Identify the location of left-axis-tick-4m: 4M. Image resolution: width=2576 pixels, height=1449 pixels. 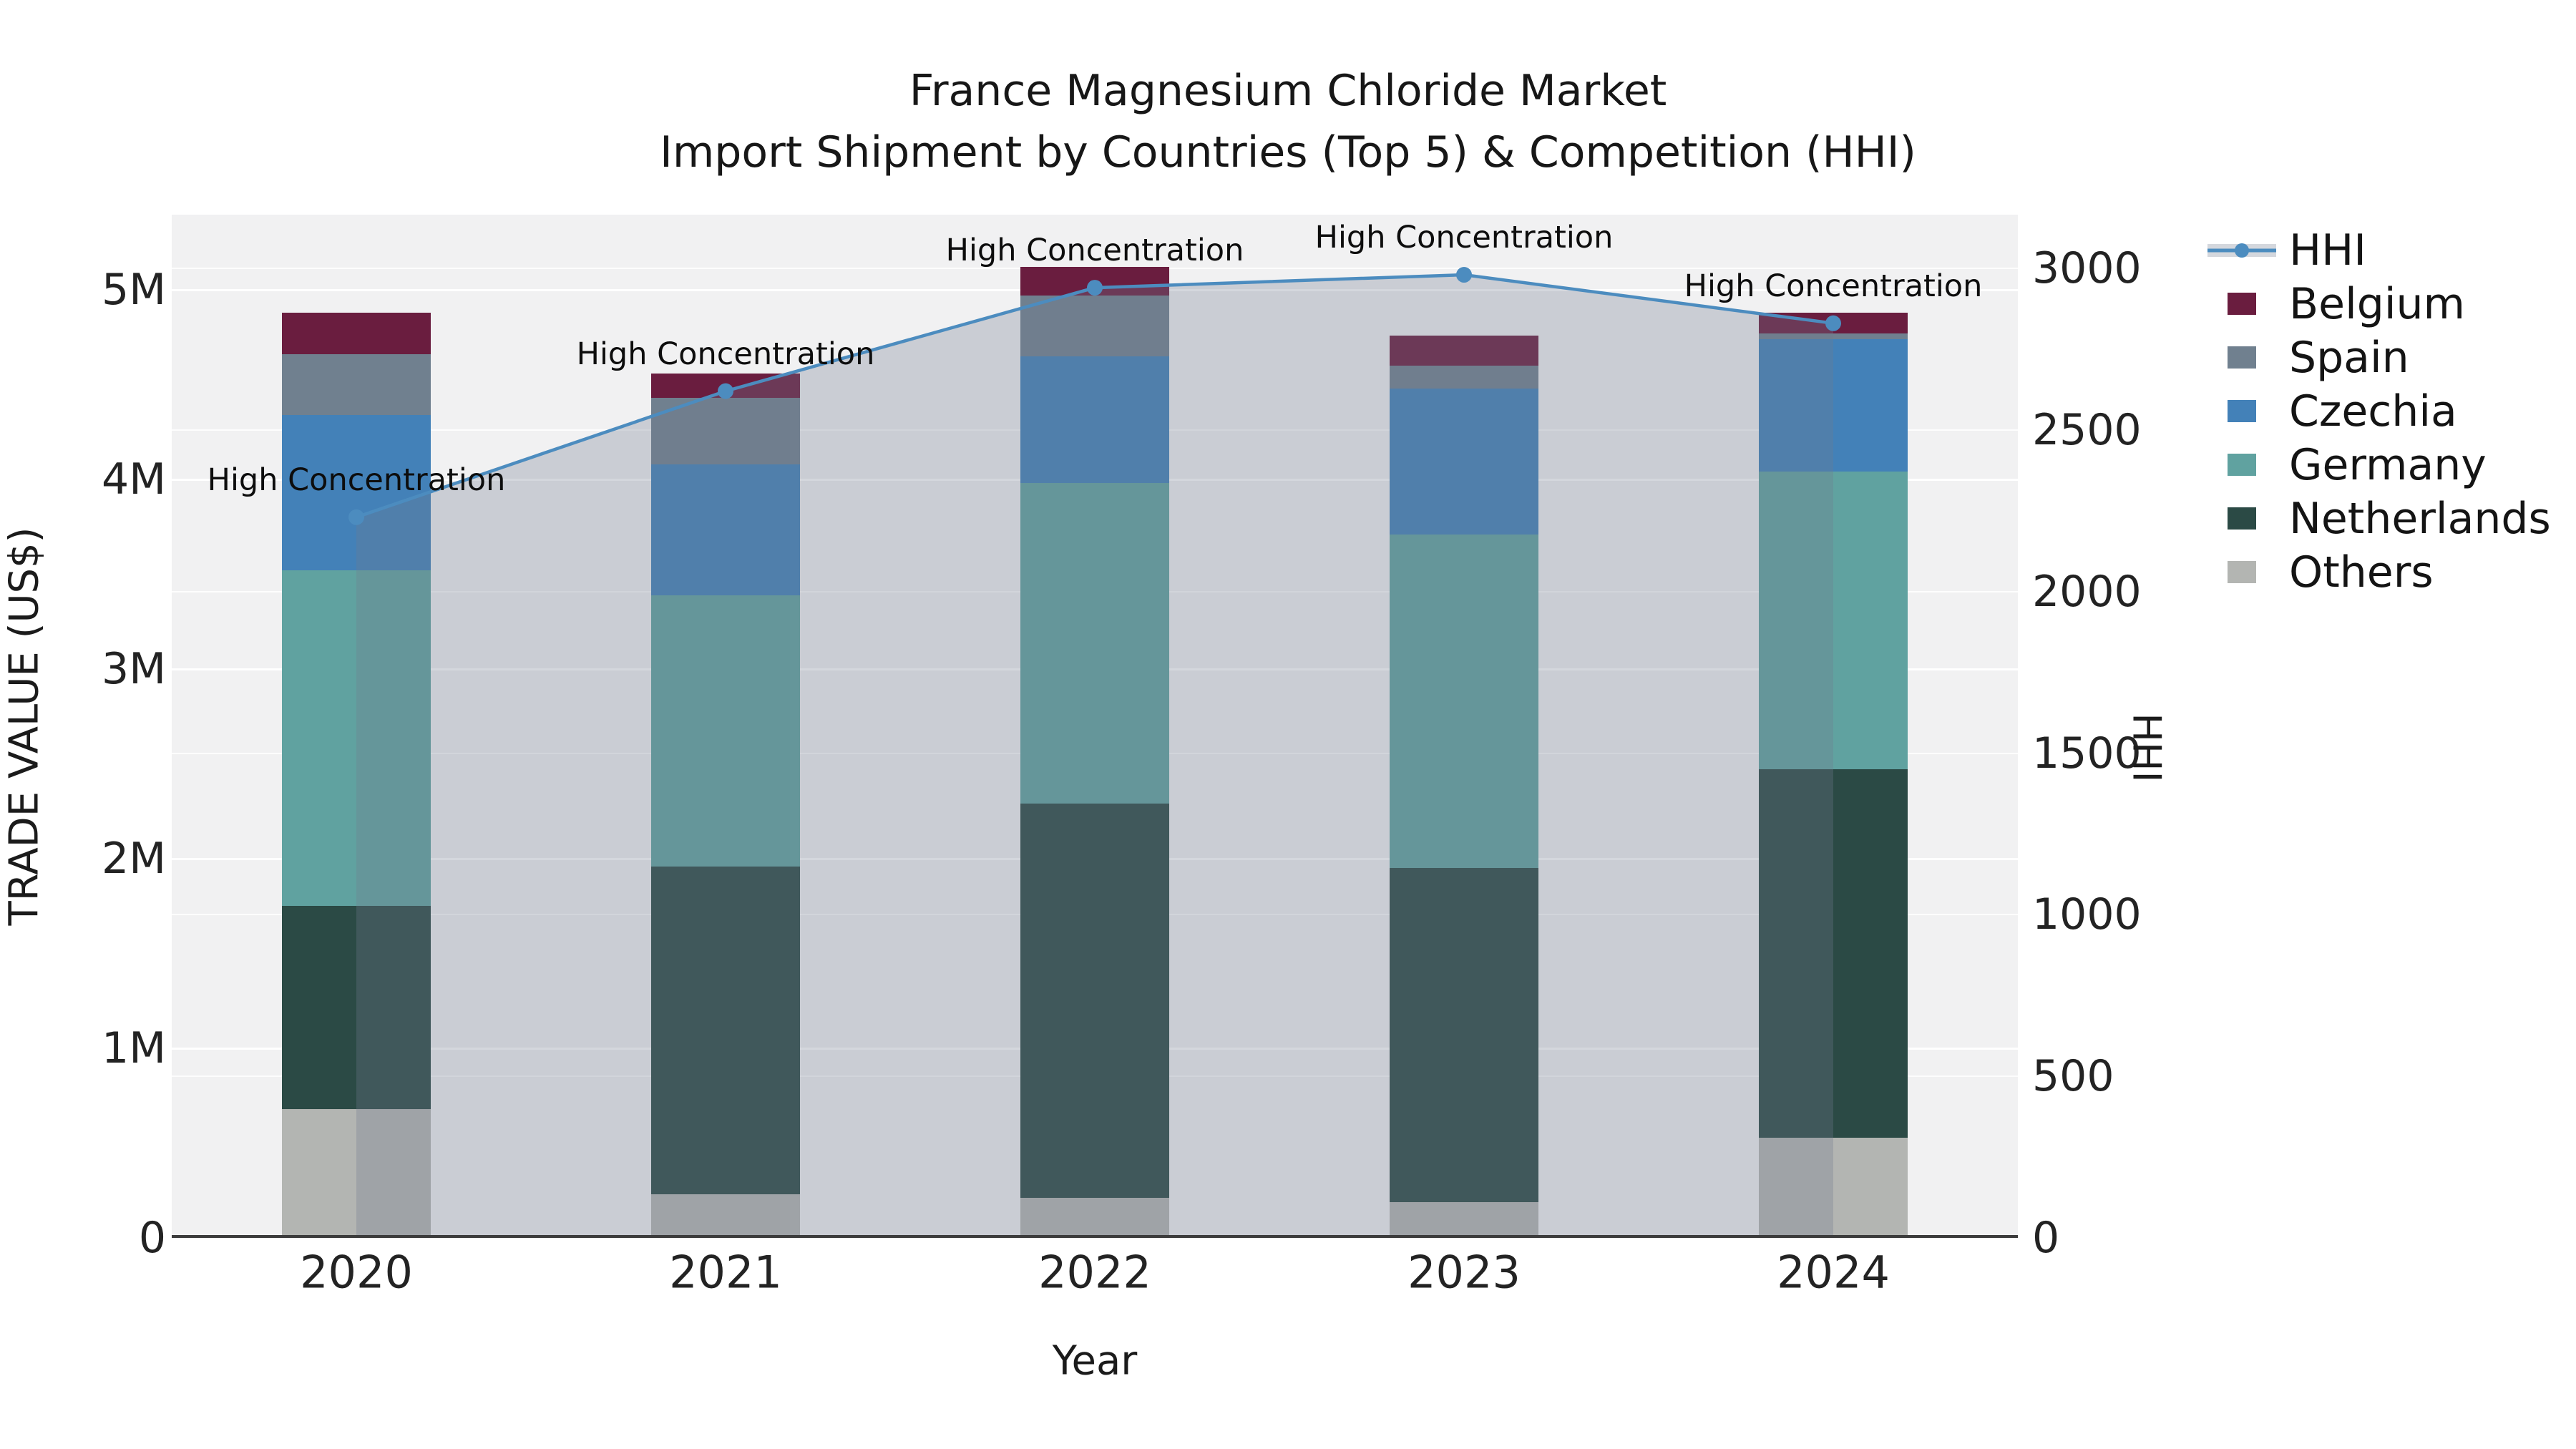
(134, 479).